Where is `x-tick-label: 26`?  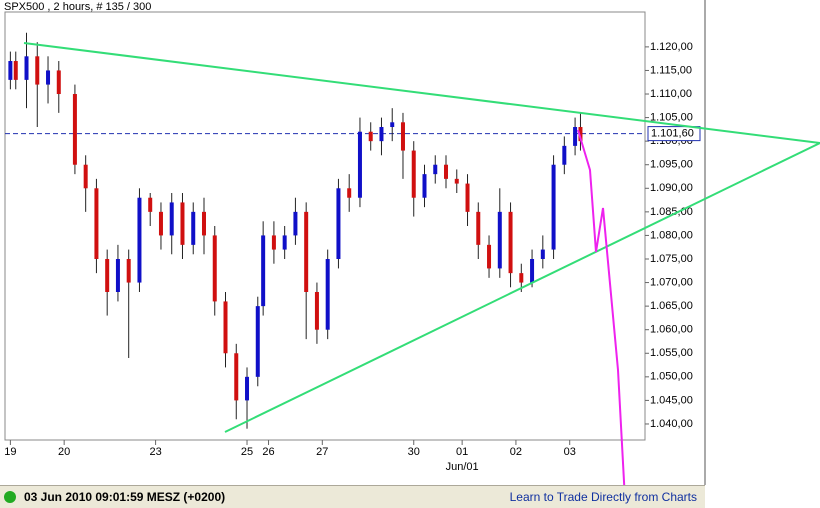
x-tick-label: 26 is located at coordinates (268, 452).